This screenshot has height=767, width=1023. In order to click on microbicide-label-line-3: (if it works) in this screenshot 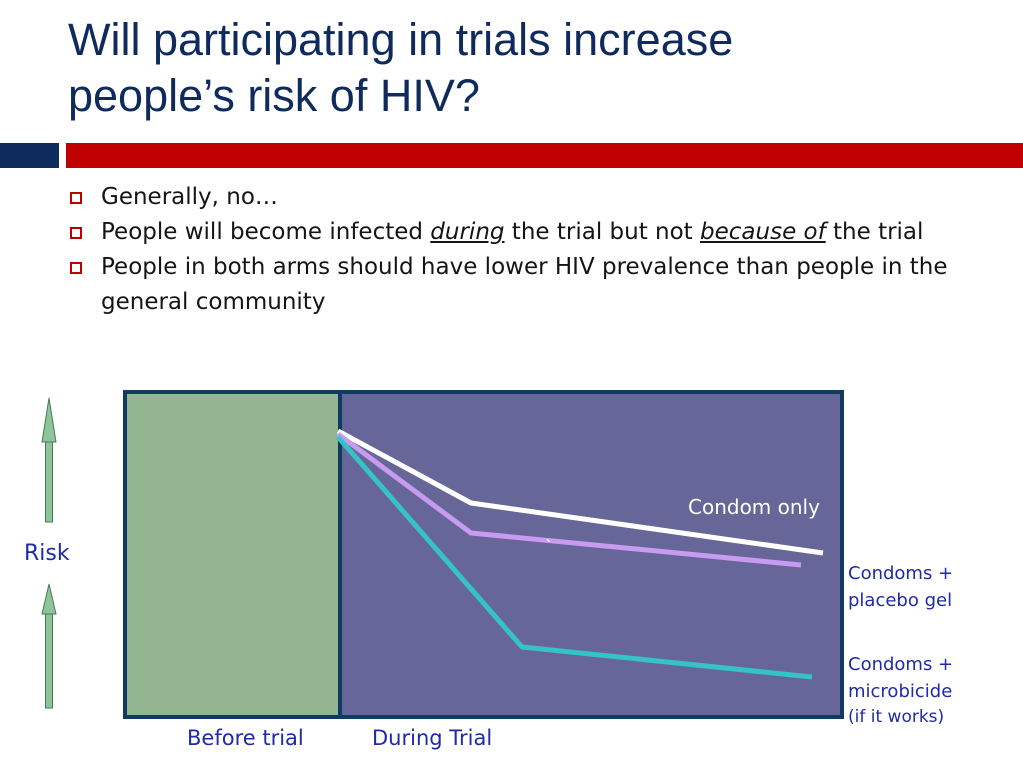, I will do `click(896, 717)`.